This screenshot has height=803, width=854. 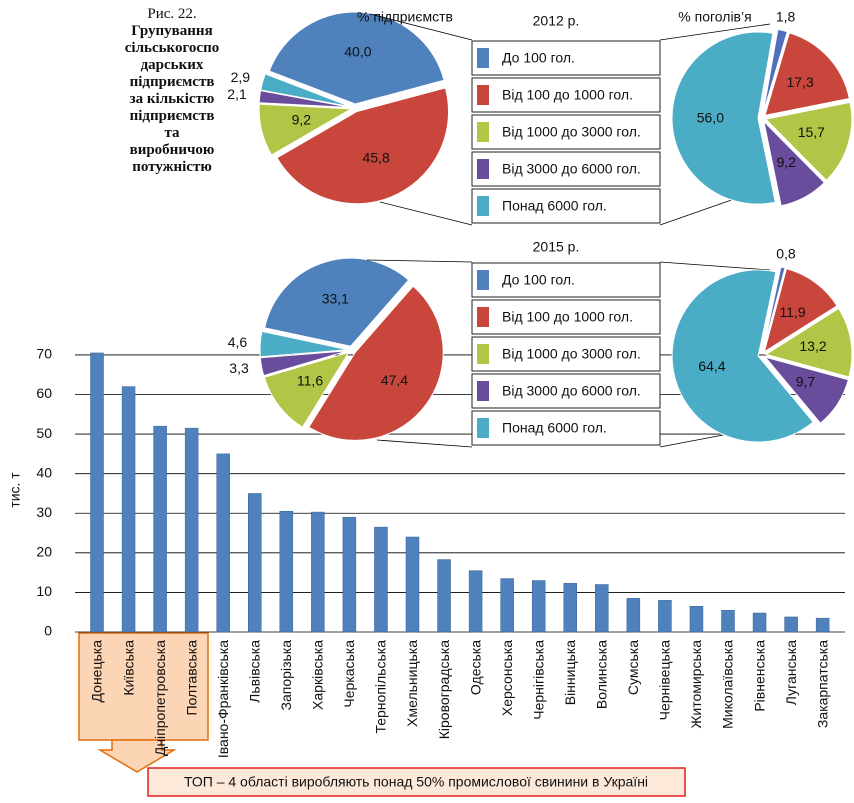 I want to click on x-tick-label: Волинська, so click(x=602, y=674).